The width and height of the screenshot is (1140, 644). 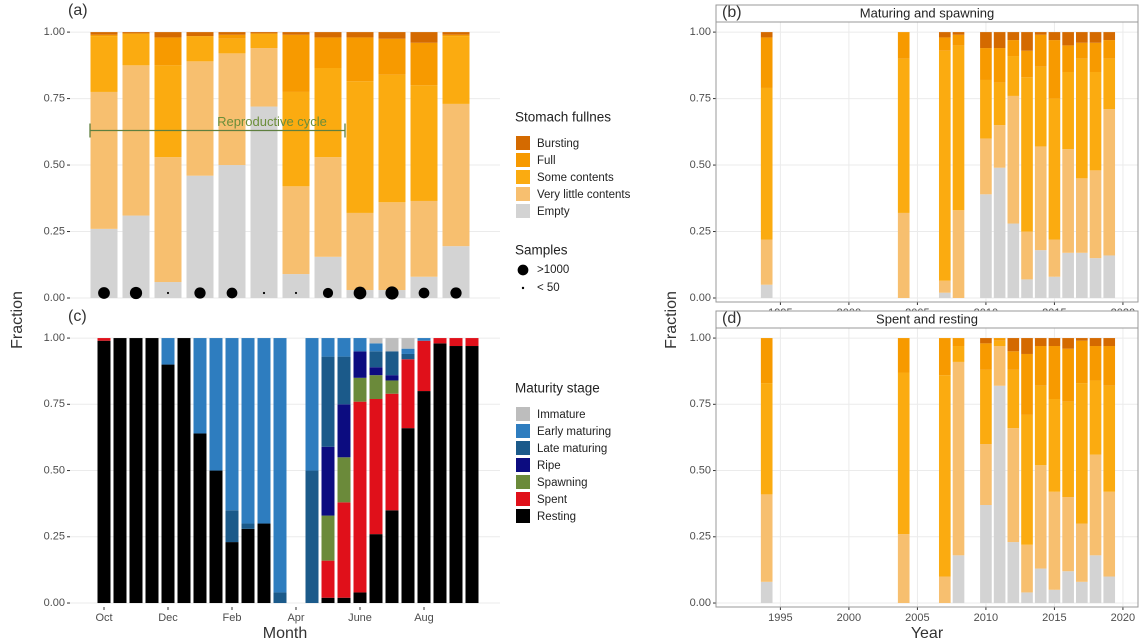 I want to click on legend-label: Spawning, so click(x=562, y=483).